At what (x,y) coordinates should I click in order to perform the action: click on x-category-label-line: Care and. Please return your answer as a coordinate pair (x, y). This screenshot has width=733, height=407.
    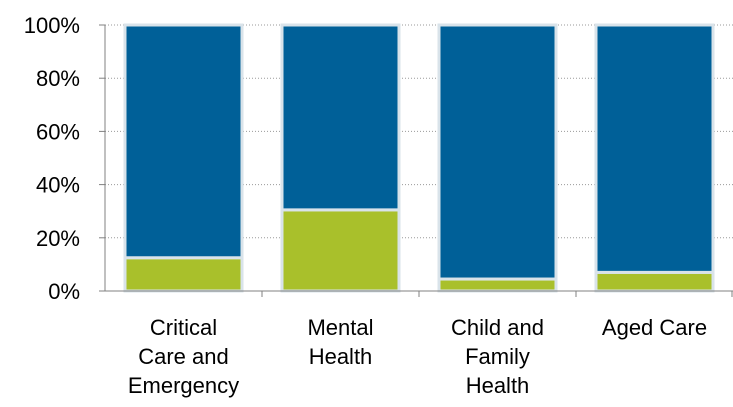
    Looking at the image, I should click on (183, 356).